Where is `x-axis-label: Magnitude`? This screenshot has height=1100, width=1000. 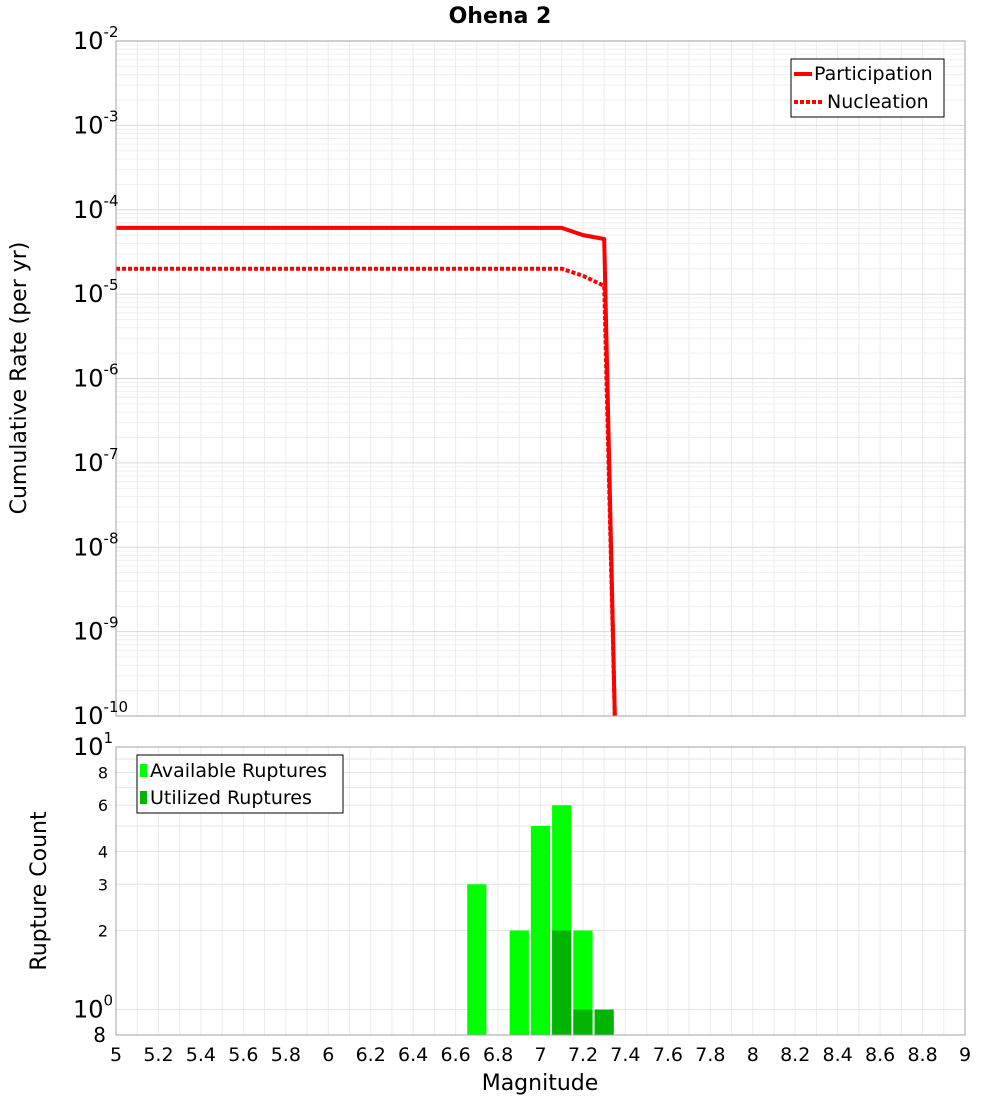
x-axis-label: Magnitude is located at coordinates (540, 1083).